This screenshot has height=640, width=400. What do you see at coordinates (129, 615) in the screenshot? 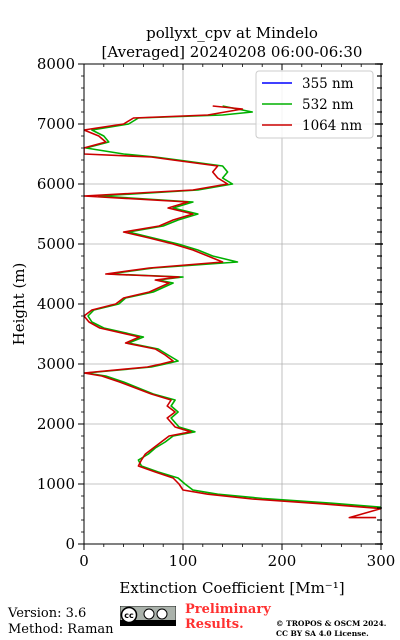
I see `svg-text: cc` at bounding box center [129, 615].